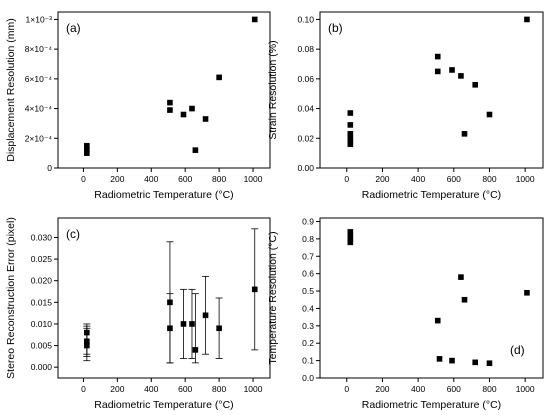  Describe the element at coordinates (308, 256) in the screenshot. I see `y-tick-label: 0.7` at that location.